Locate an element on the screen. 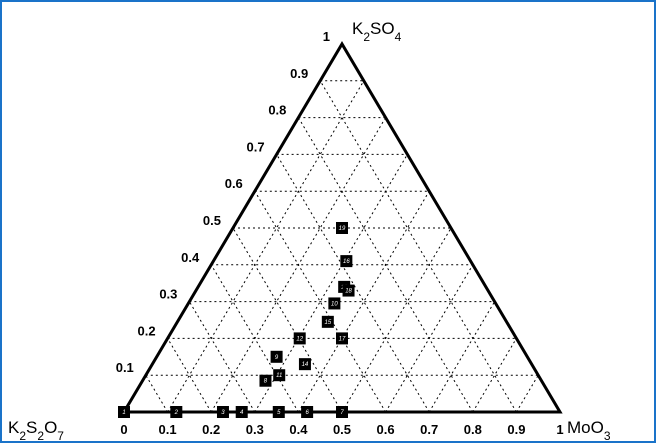  left-tick-label: 0.6 is located at coordinates (234, 183).